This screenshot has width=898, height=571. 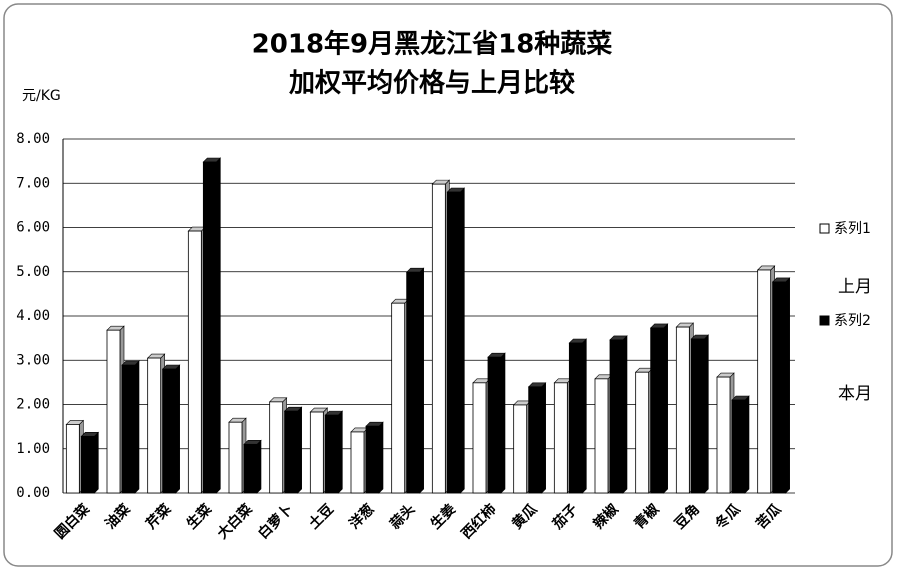 I want to click on y-tick-label: 3.00, so click(x=33, y=360).